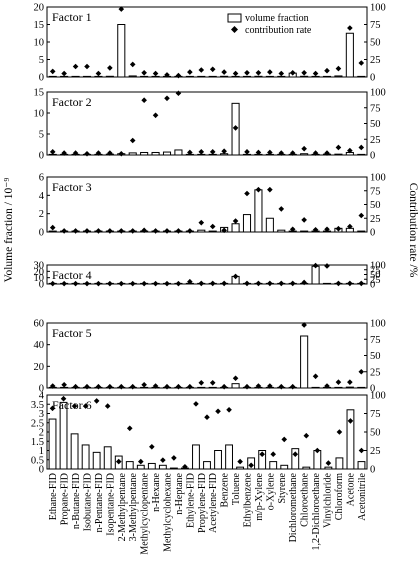 Image resolution: width=420 pixels, height=566 pixels. Describe the element at coordinates (375, 108) in the screenshot. I see `right-tick-label: 75` at that location.